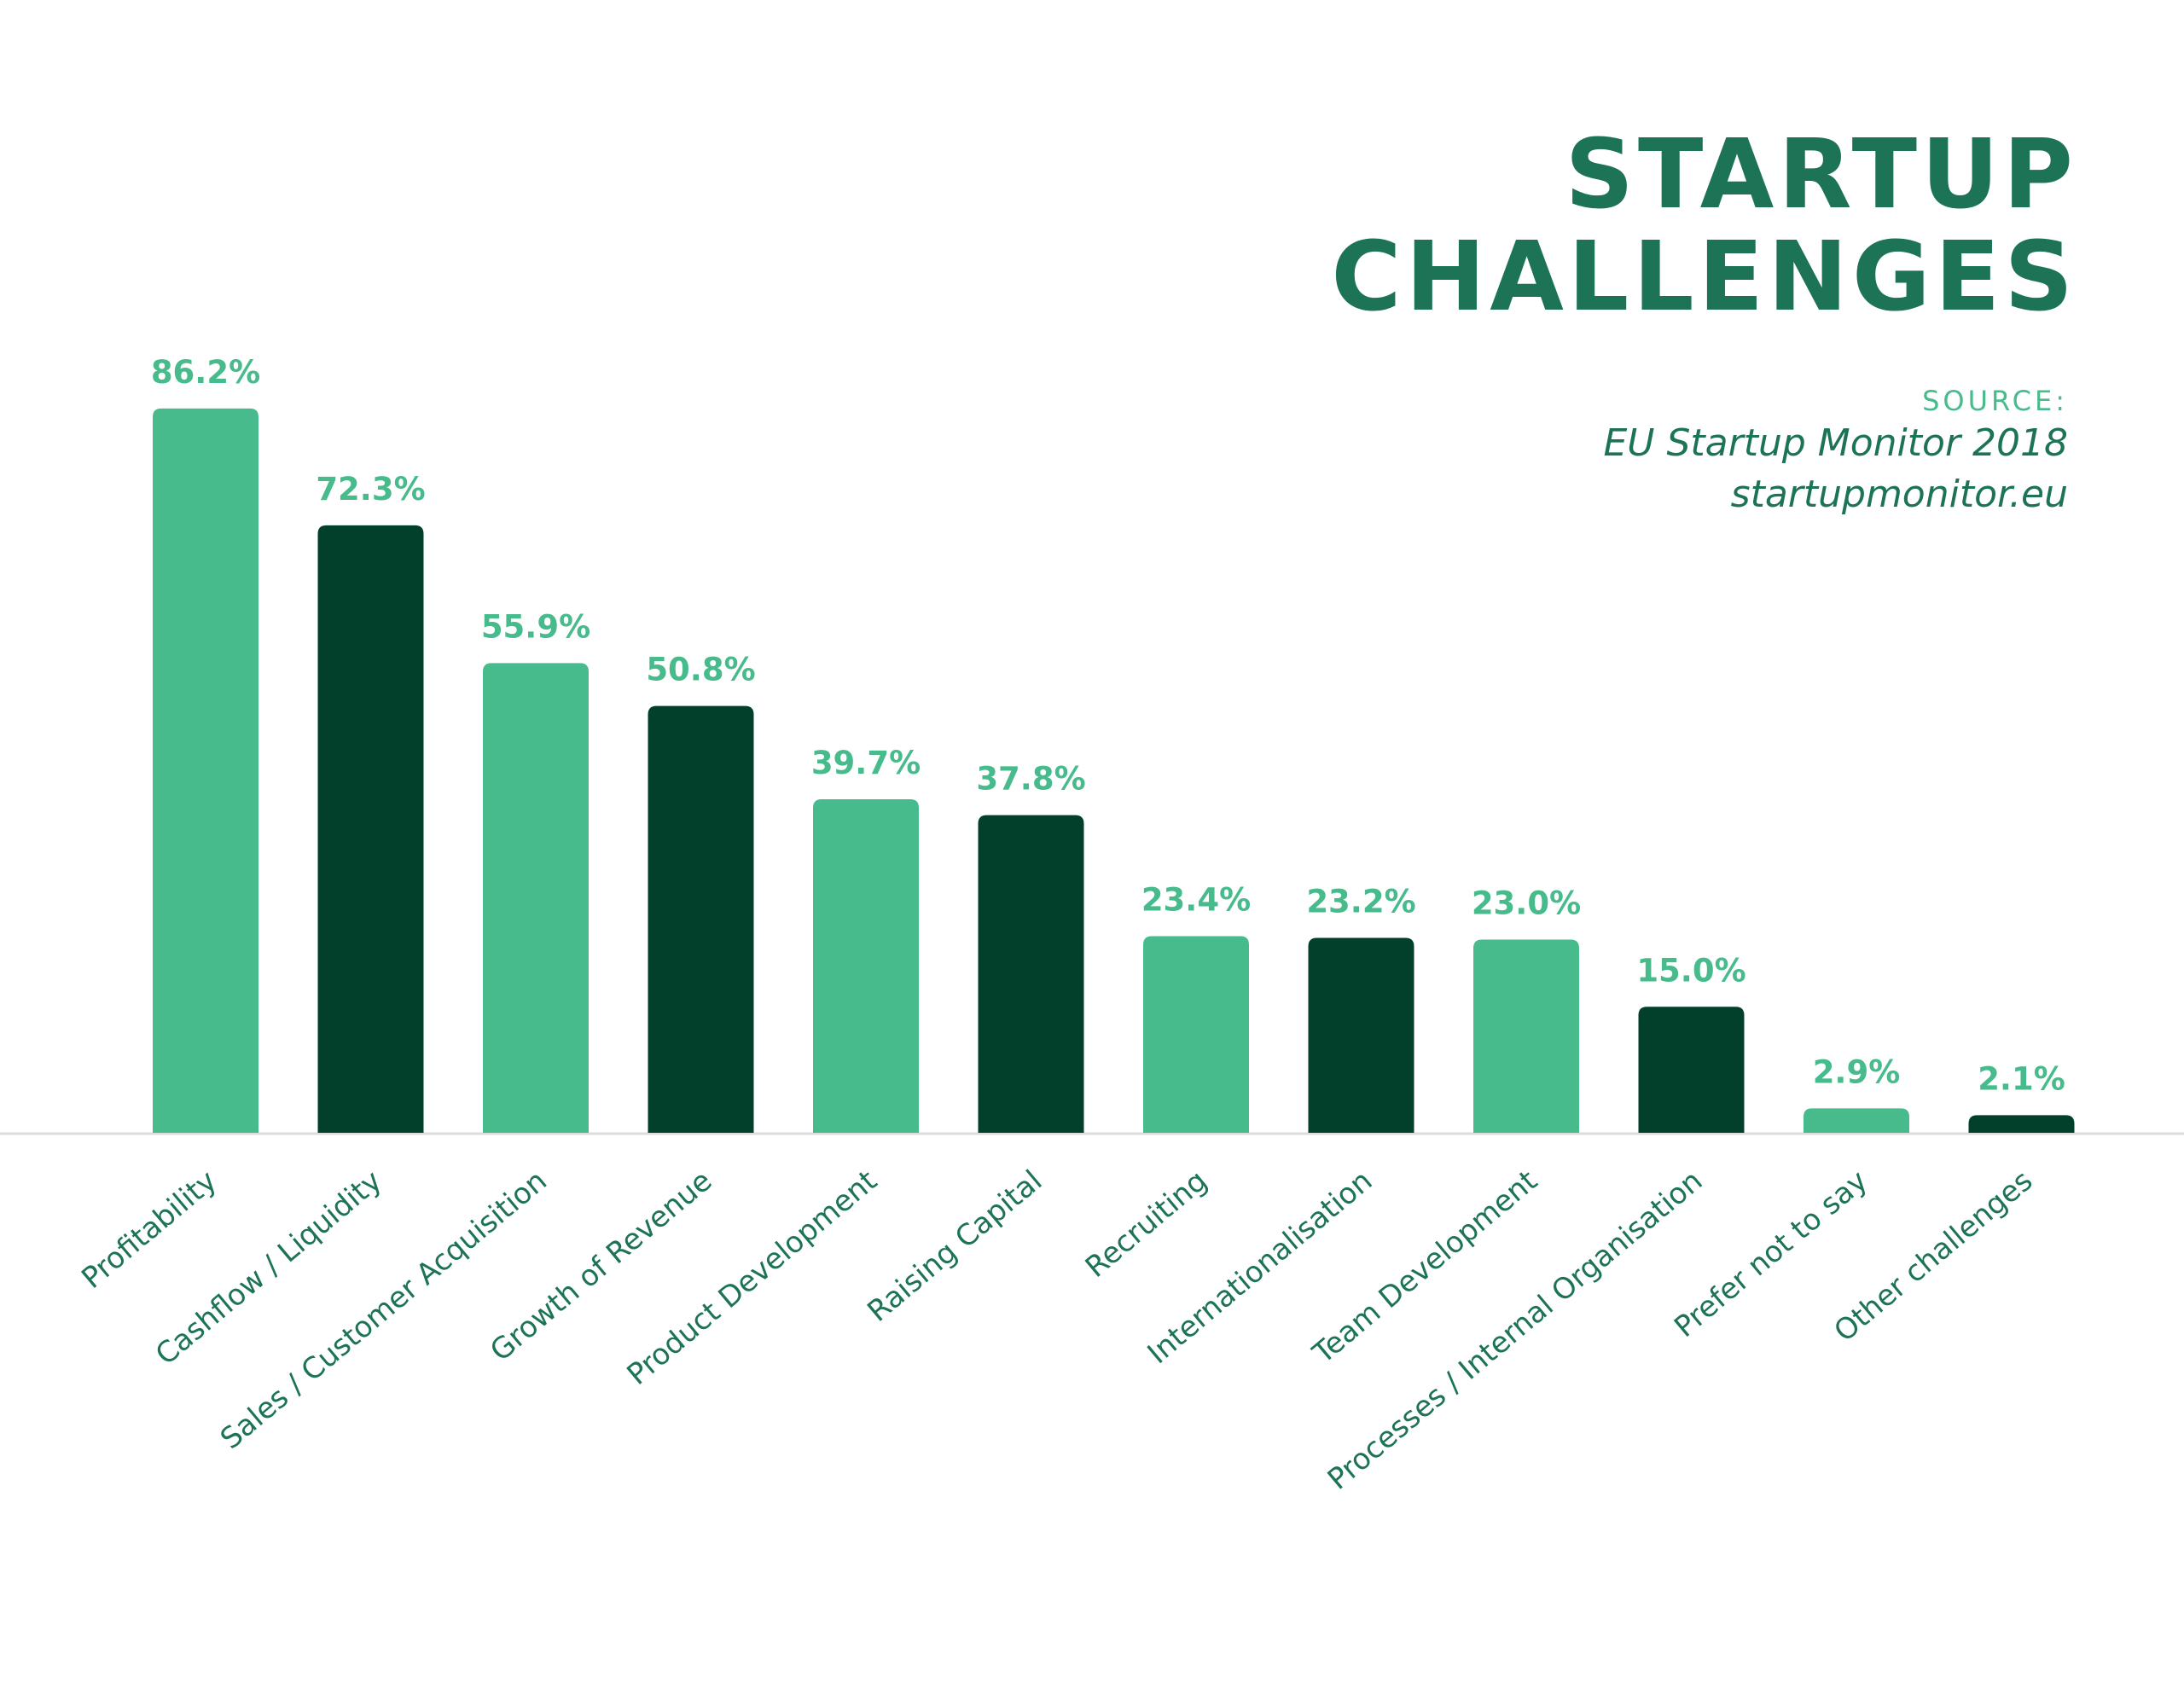 The image size is (2184, 1706). Describe the element at coordinates (384, 1309) in the screenshot. I see `category-label-3: Sales / Customer Acquisition` at that location.